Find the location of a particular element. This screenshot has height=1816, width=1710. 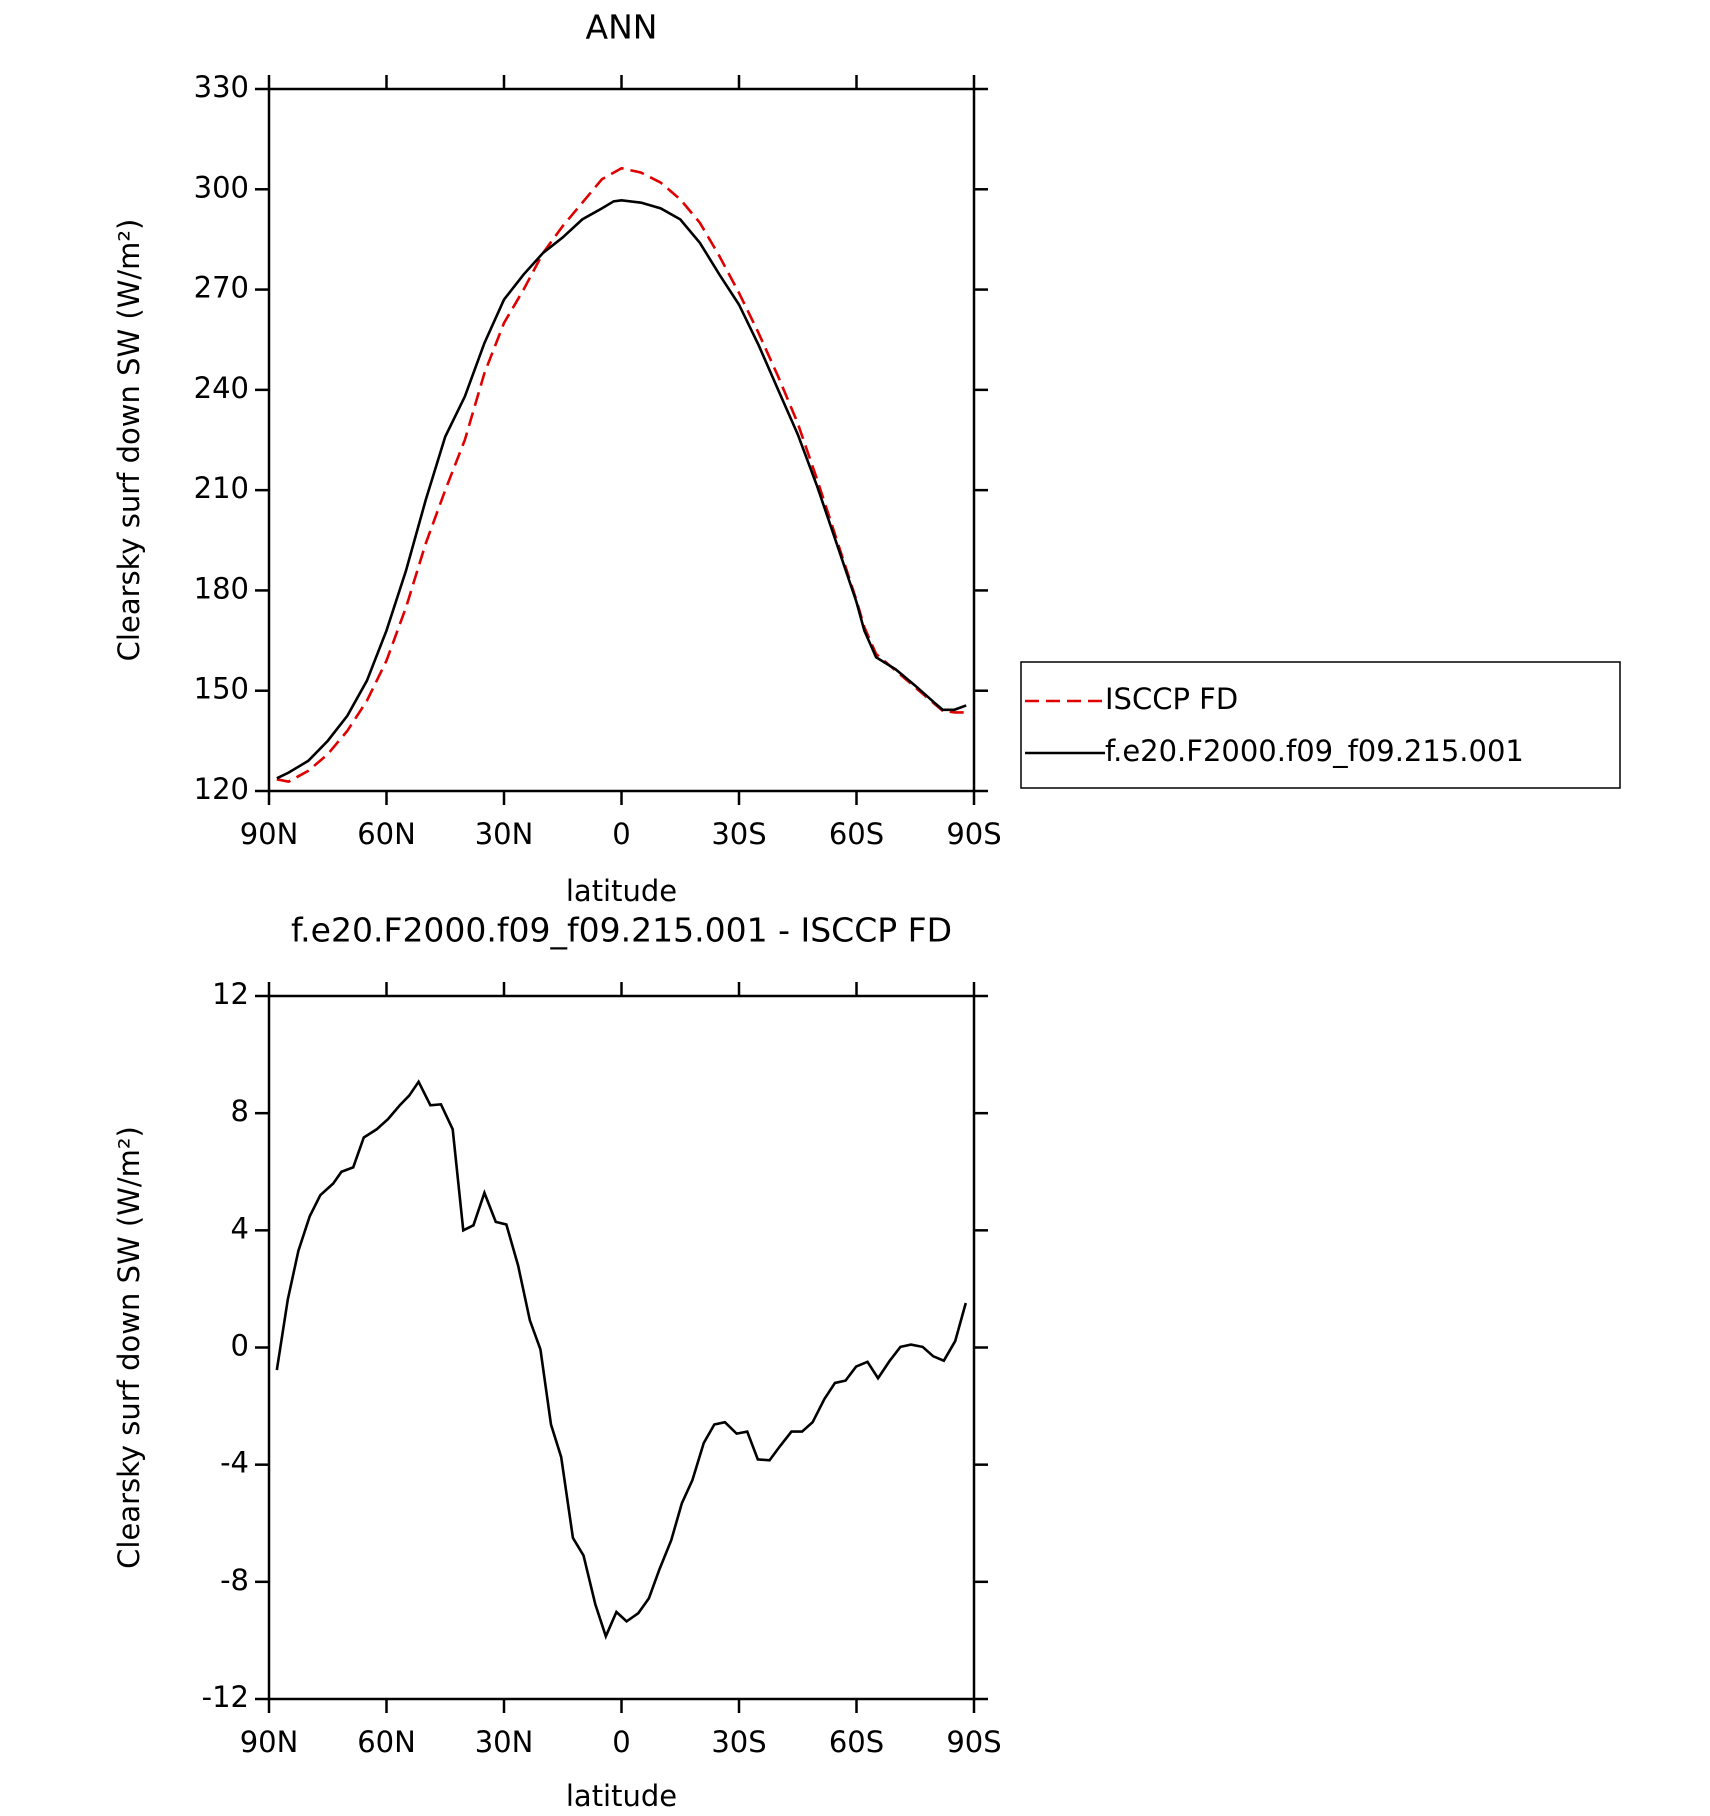

y-tick-label: 150 is located at coordinates (221, 689).